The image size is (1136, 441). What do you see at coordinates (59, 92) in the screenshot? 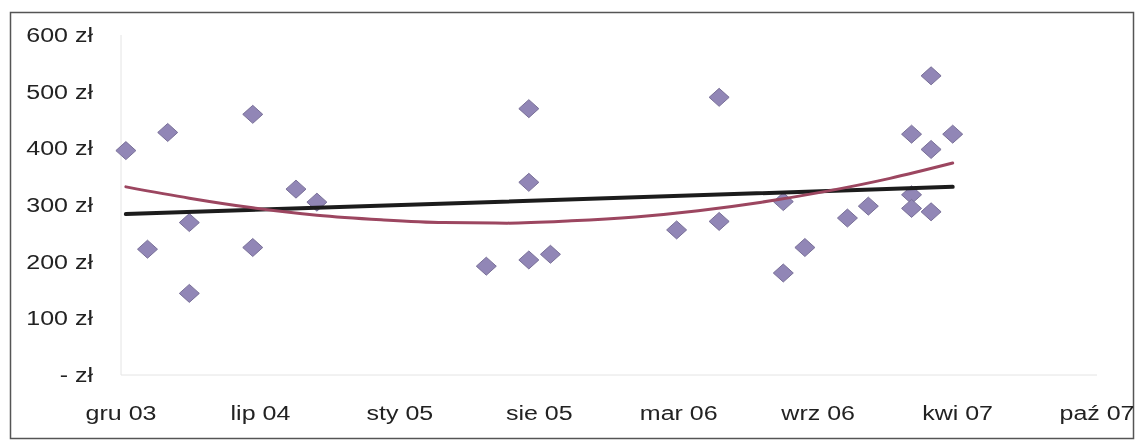
I see `y-tick-label: 500 zł` at bounding box center [59, 92].